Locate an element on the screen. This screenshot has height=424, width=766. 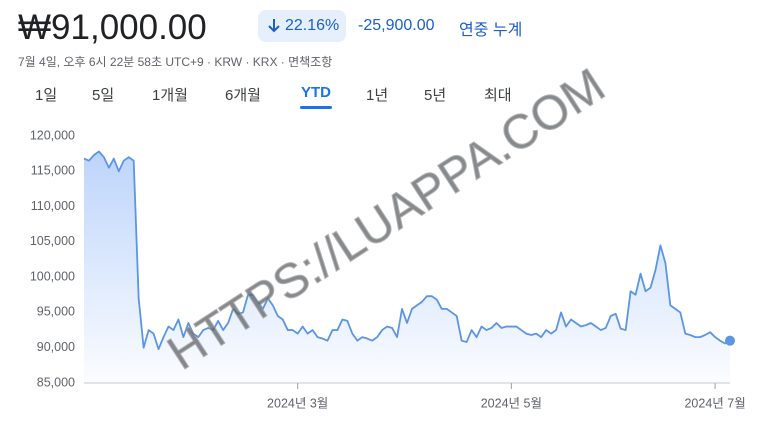
x-tick-label: 2024년 7월 is located at coordinates (714, 403).